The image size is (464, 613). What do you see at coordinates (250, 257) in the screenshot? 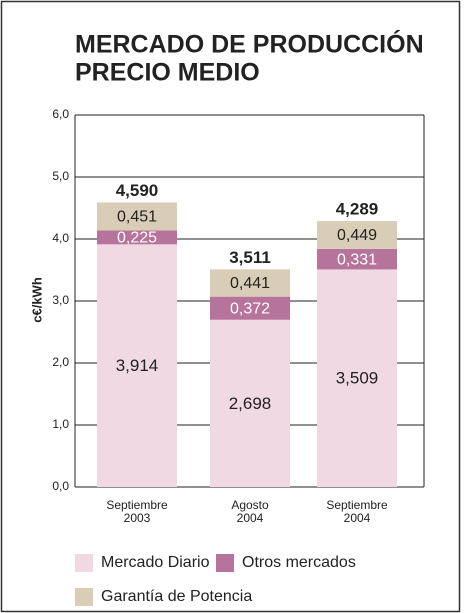
I see `total-label: 3,511` at bounding box center [250, 257].